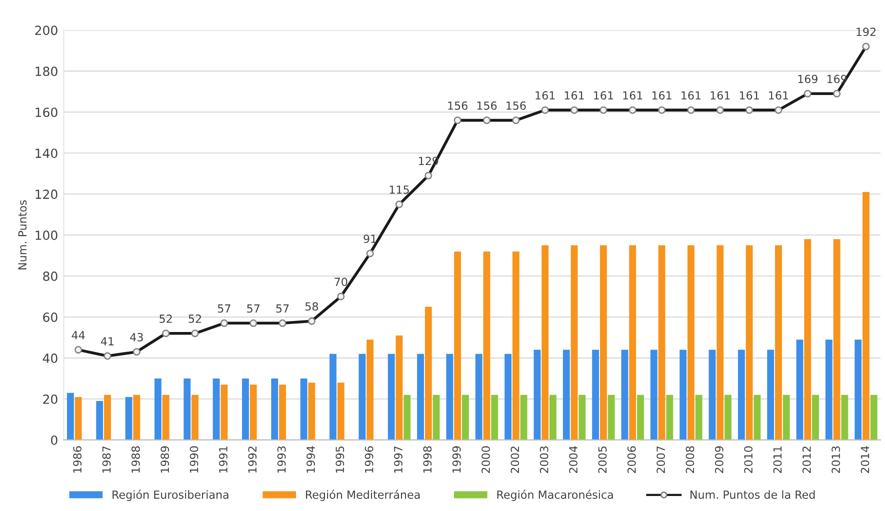 Image resolution: width=885 pixels, height=511 pixels. I want to click on x-tick-label: 2012, so click(806, 459).